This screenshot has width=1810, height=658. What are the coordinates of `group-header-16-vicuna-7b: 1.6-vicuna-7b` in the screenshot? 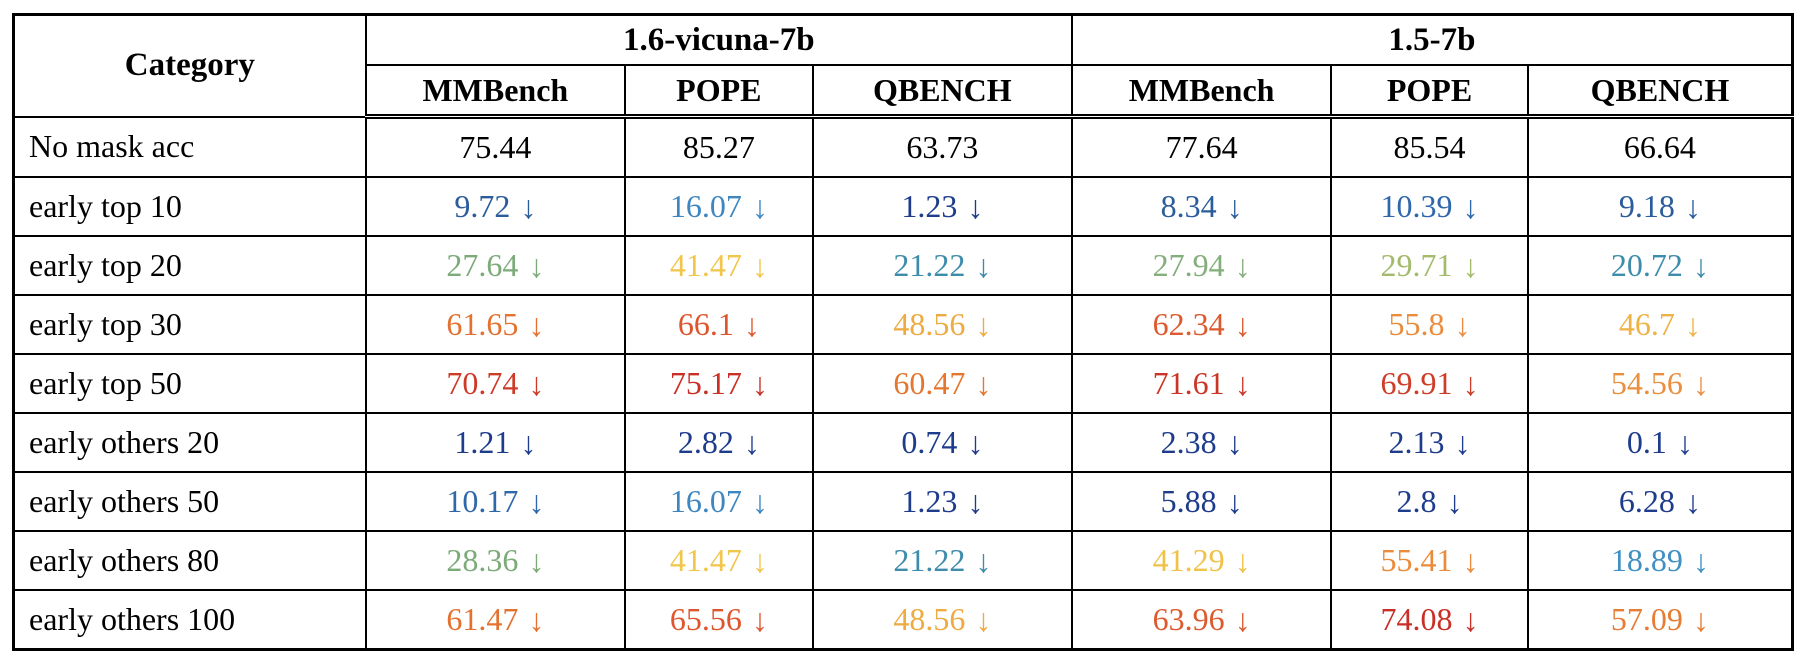 It's located at (718, 39).